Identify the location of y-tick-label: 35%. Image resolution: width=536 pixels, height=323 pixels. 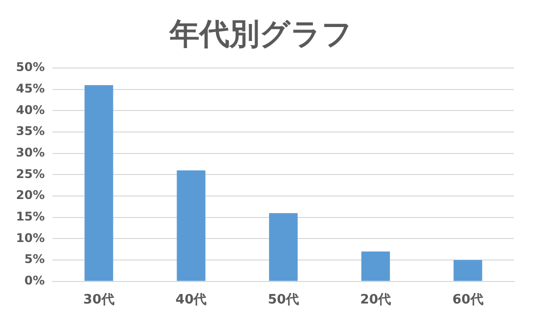
(30, 131).